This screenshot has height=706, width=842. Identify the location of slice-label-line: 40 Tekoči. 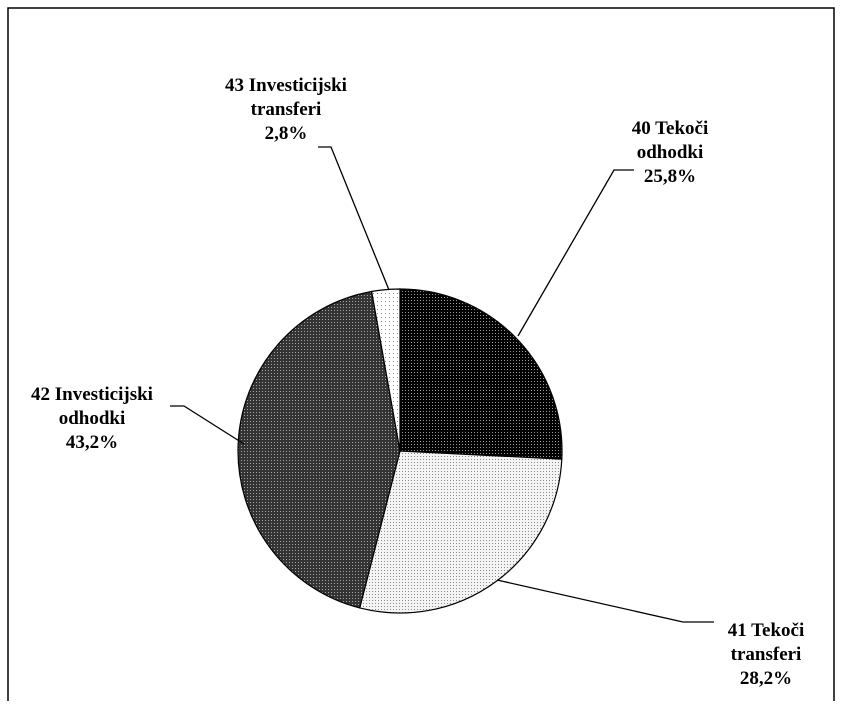
(670, 128).